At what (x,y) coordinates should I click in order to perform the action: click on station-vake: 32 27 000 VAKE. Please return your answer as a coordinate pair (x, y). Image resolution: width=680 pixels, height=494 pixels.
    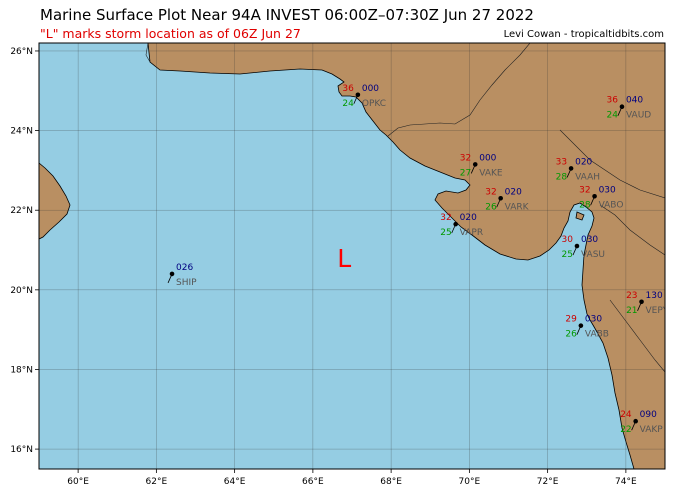
    Looking at the image, I should click on (481, 165).